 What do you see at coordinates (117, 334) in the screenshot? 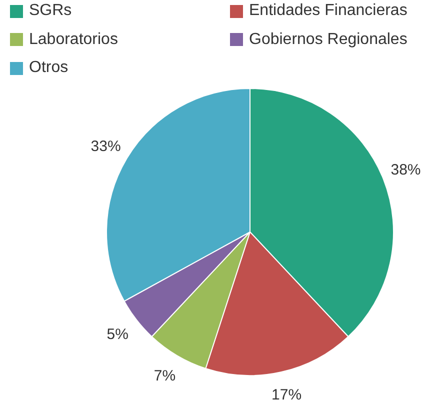
I see `data-label: 5%` at bounding box center [117, 334].